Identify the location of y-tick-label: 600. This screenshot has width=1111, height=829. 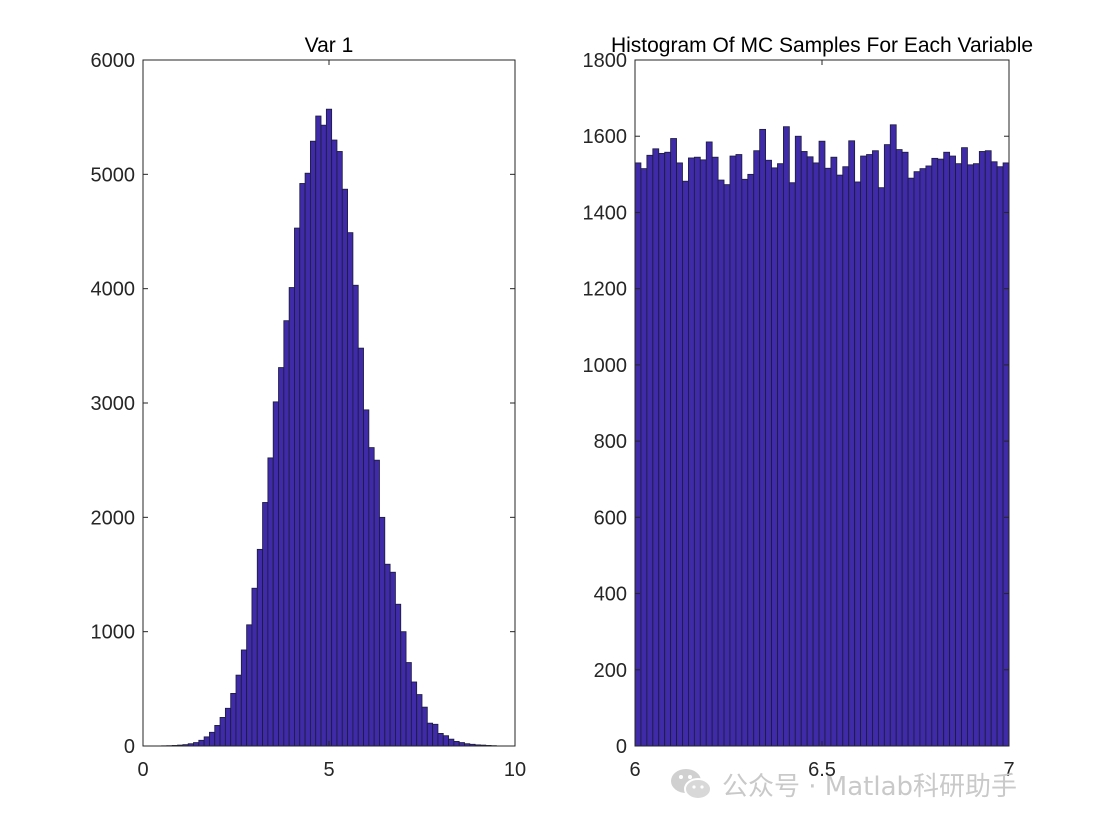
(610, 518).